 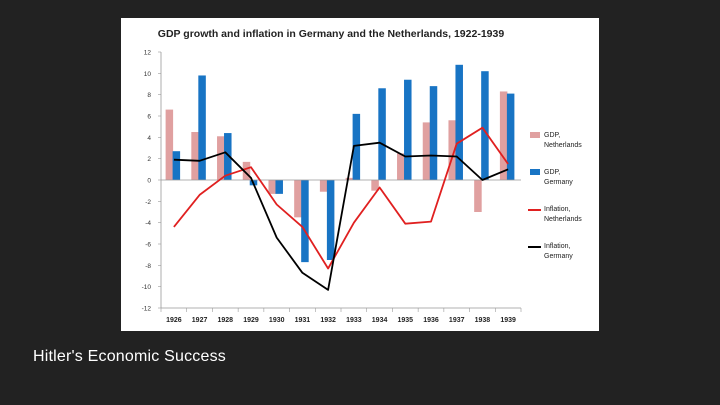 What do you see at coordinates (457, 320) in the screenshot?
I see `x-tick-label: 1937` at bounding box center [457, 320].